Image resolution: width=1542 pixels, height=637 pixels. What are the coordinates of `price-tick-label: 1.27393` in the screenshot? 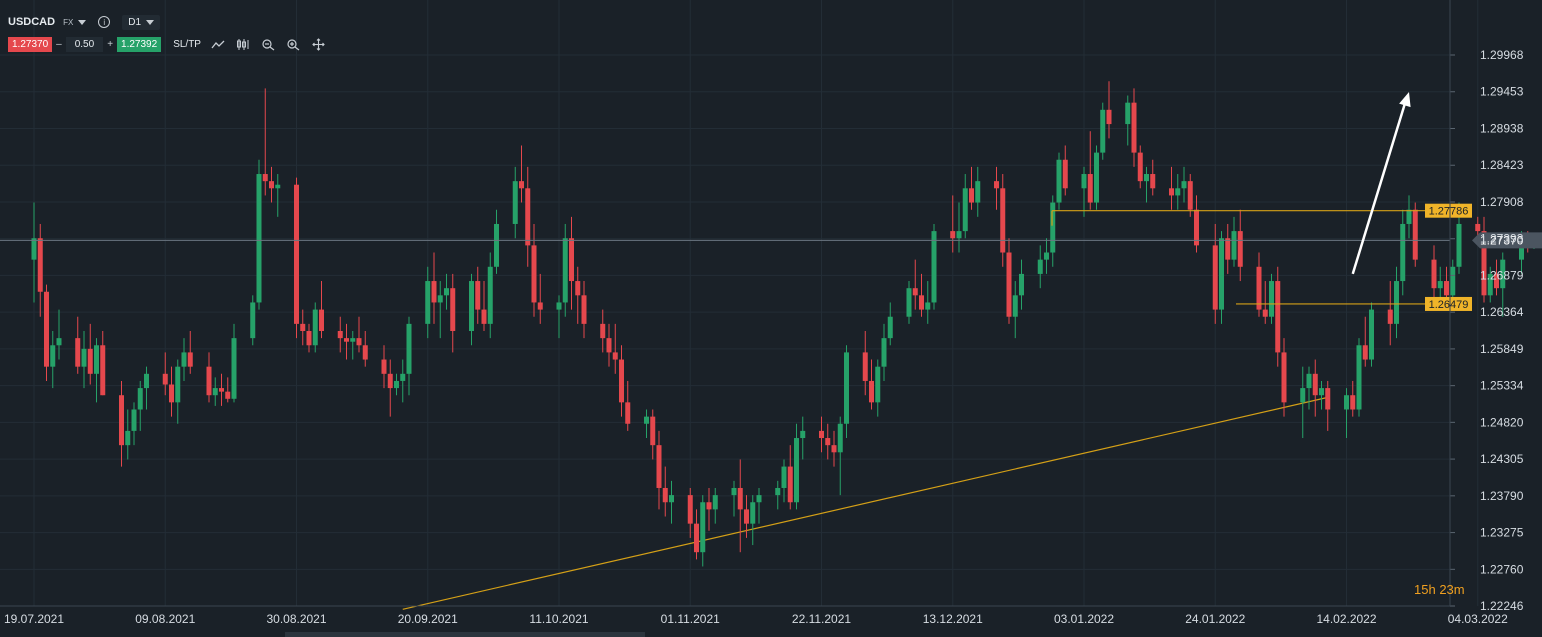 It's located at (1502, 239).